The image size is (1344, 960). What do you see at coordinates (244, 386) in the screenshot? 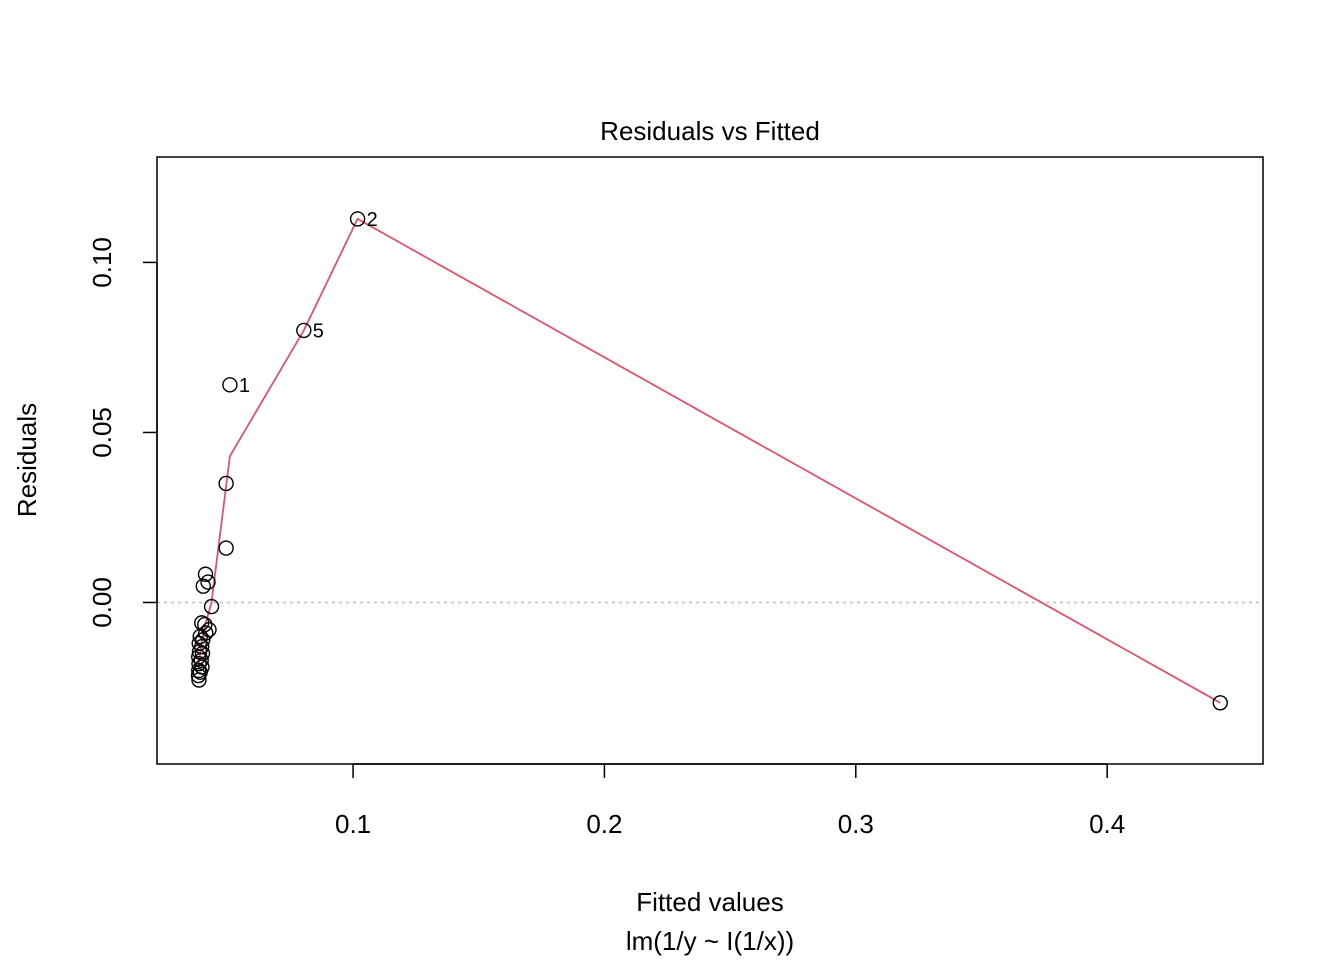
I see `point-label: 1` at bounding box center [244, 386].